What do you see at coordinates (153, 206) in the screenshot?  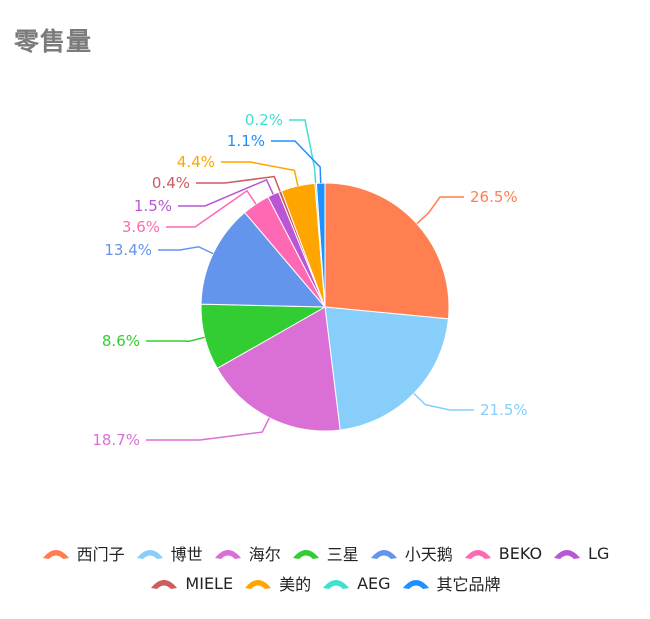 I see `slice-label: 1.5%` at bounding box center [153, 206].